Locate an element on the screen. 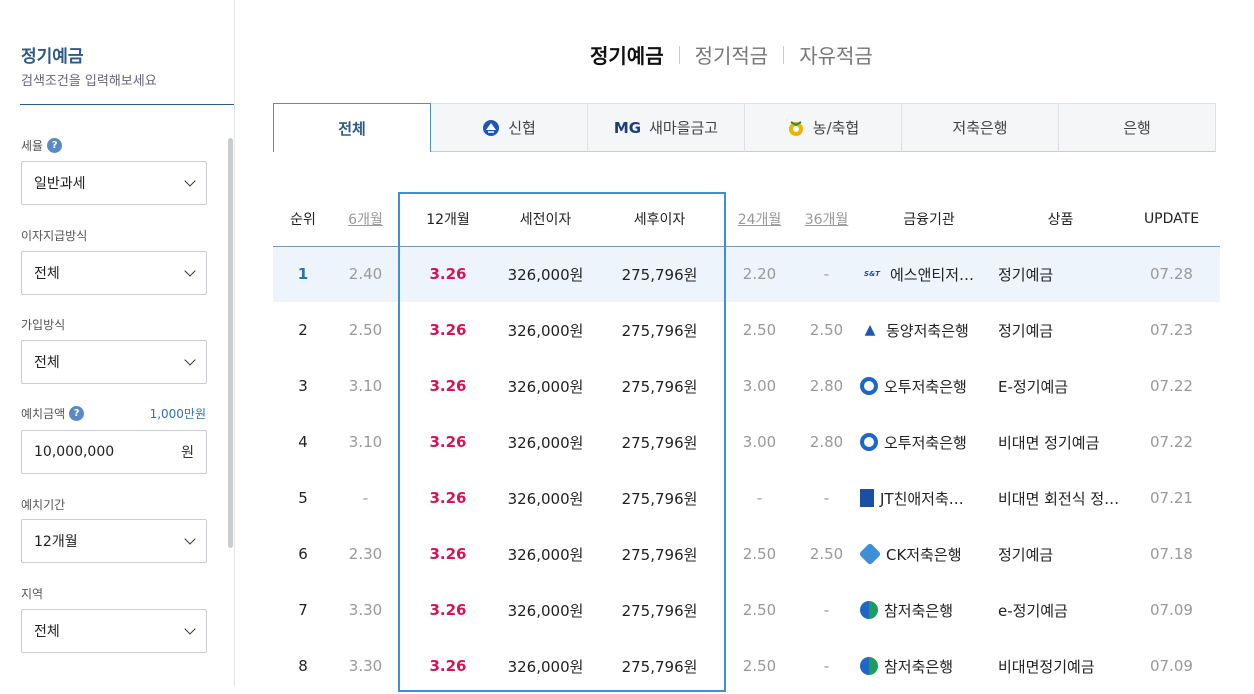  header-24m: 24개월 is located at coordinates (759, 219).